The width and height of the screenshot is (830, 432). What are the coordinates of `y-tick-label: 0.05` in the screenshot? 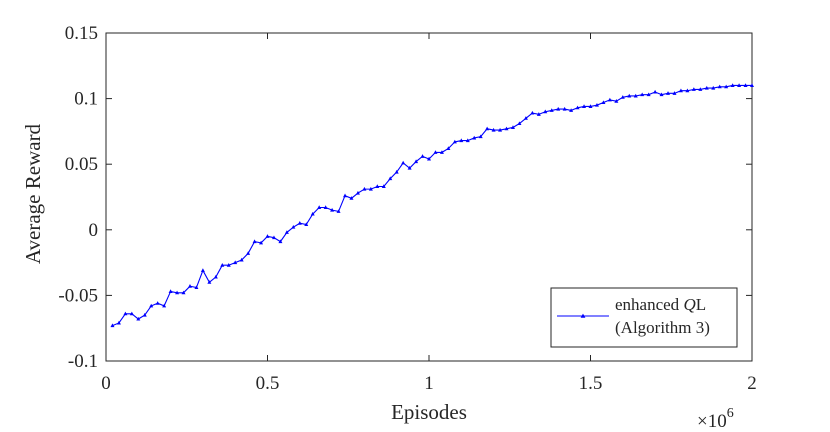 It's located at (81, 164).